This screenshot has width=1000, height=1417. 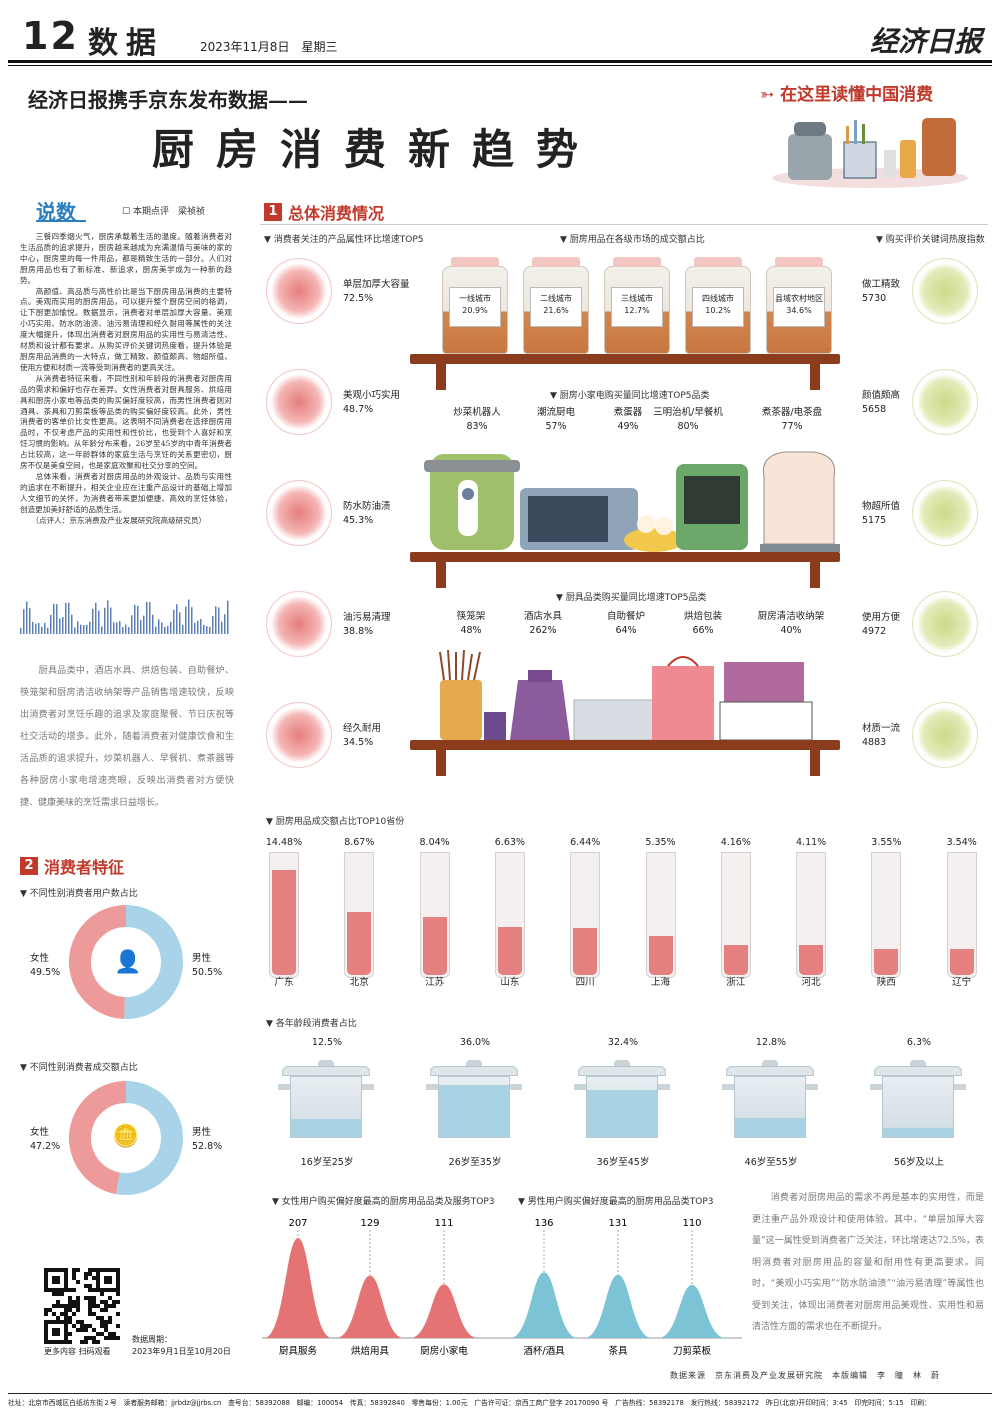 What do you see at coordinates (544, 1351) in the screenshot?
I see `preference-category: 酒杯/酒具` at bounding box center [544, 1351].